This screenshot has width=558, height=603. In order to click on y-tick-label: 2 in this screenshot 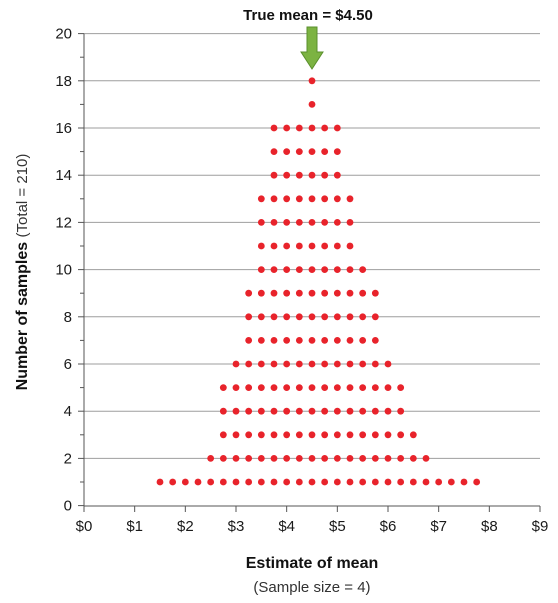, I will do `click(68, 458)`.